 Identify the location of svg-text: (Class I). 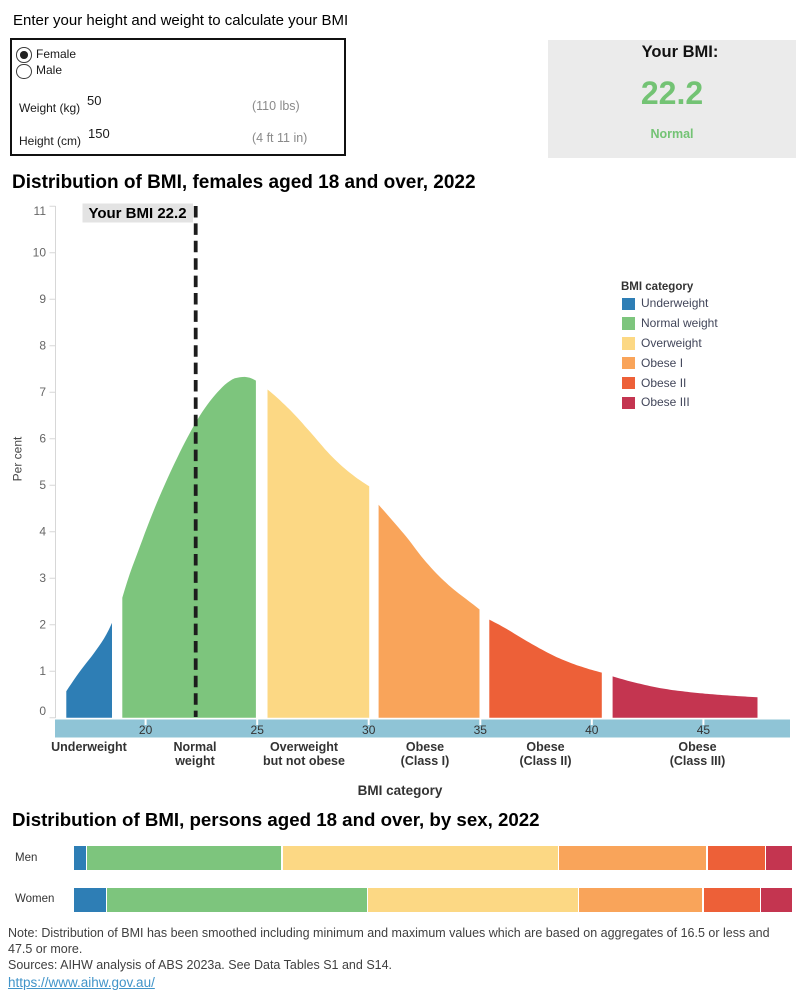
(425, 761).